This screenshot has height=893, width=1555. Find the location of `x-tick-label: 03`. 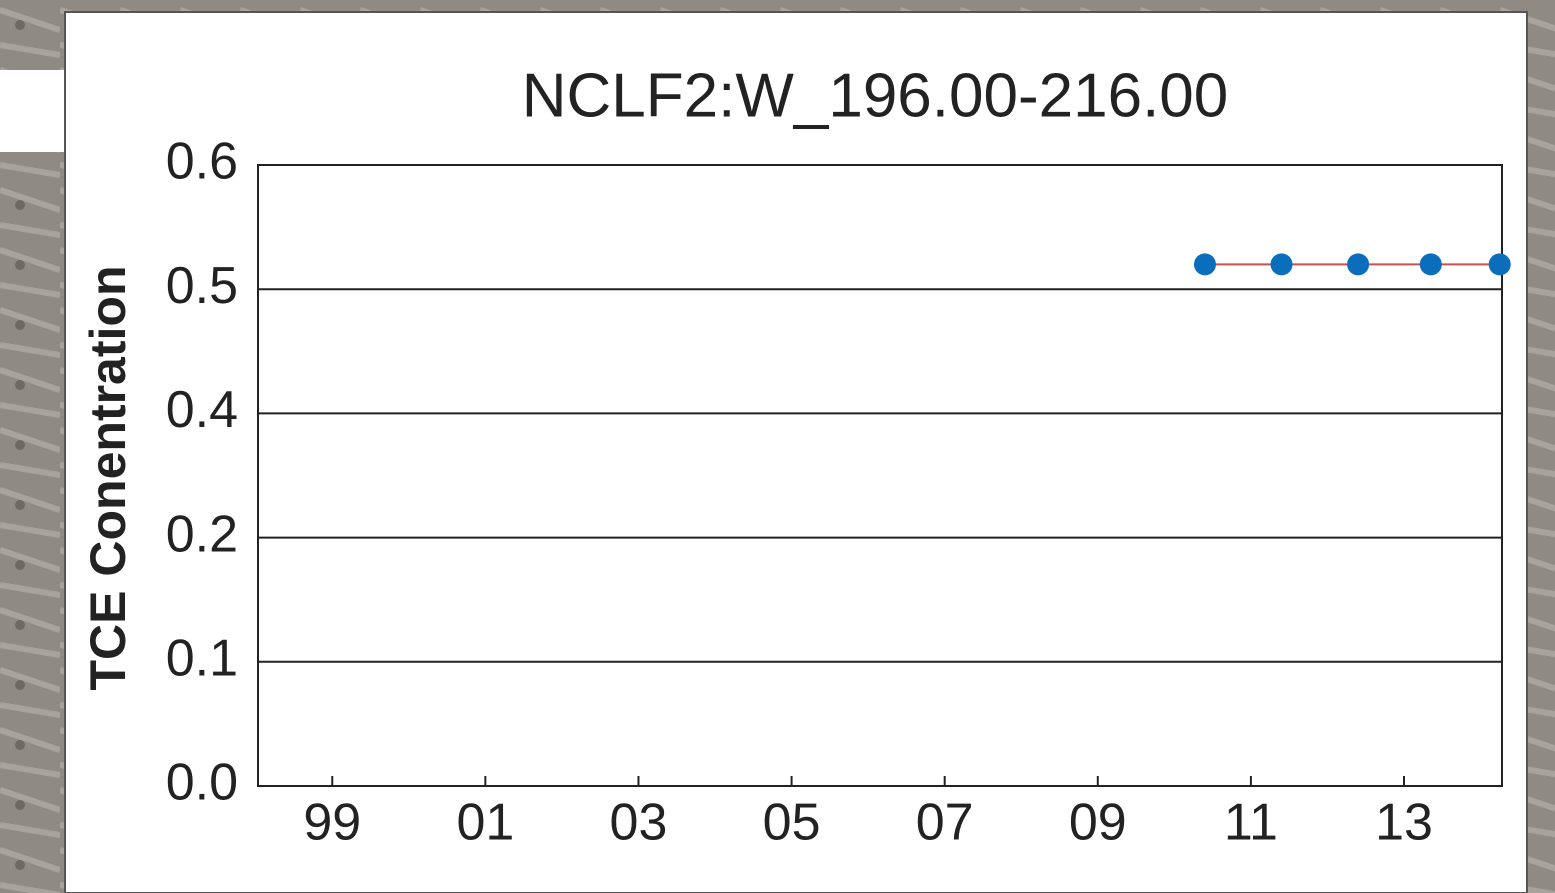

x-tick-label: 03 is located at coordinates (639, 823).